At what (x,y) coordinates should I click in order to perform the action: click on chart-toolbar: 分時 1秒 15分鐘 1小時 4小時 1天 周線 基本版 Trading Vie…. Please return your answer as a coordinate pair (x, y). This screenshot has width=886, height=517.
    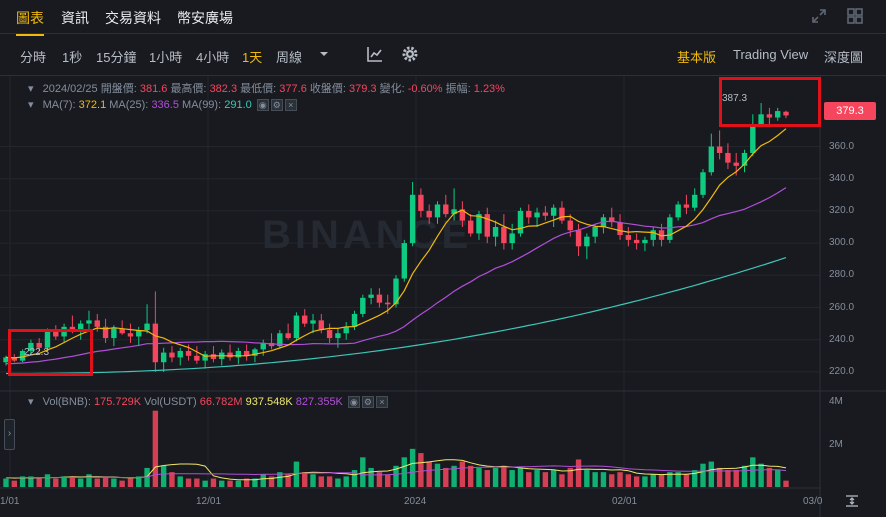
    Looking at the image, I should click on (443, 55).